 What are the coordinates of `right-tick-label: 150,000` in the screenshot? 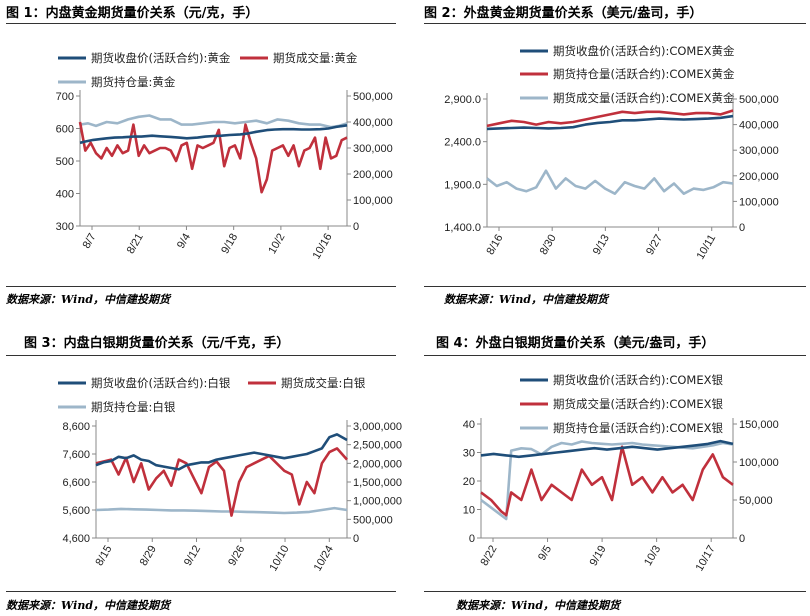 It's located at (759, 425).